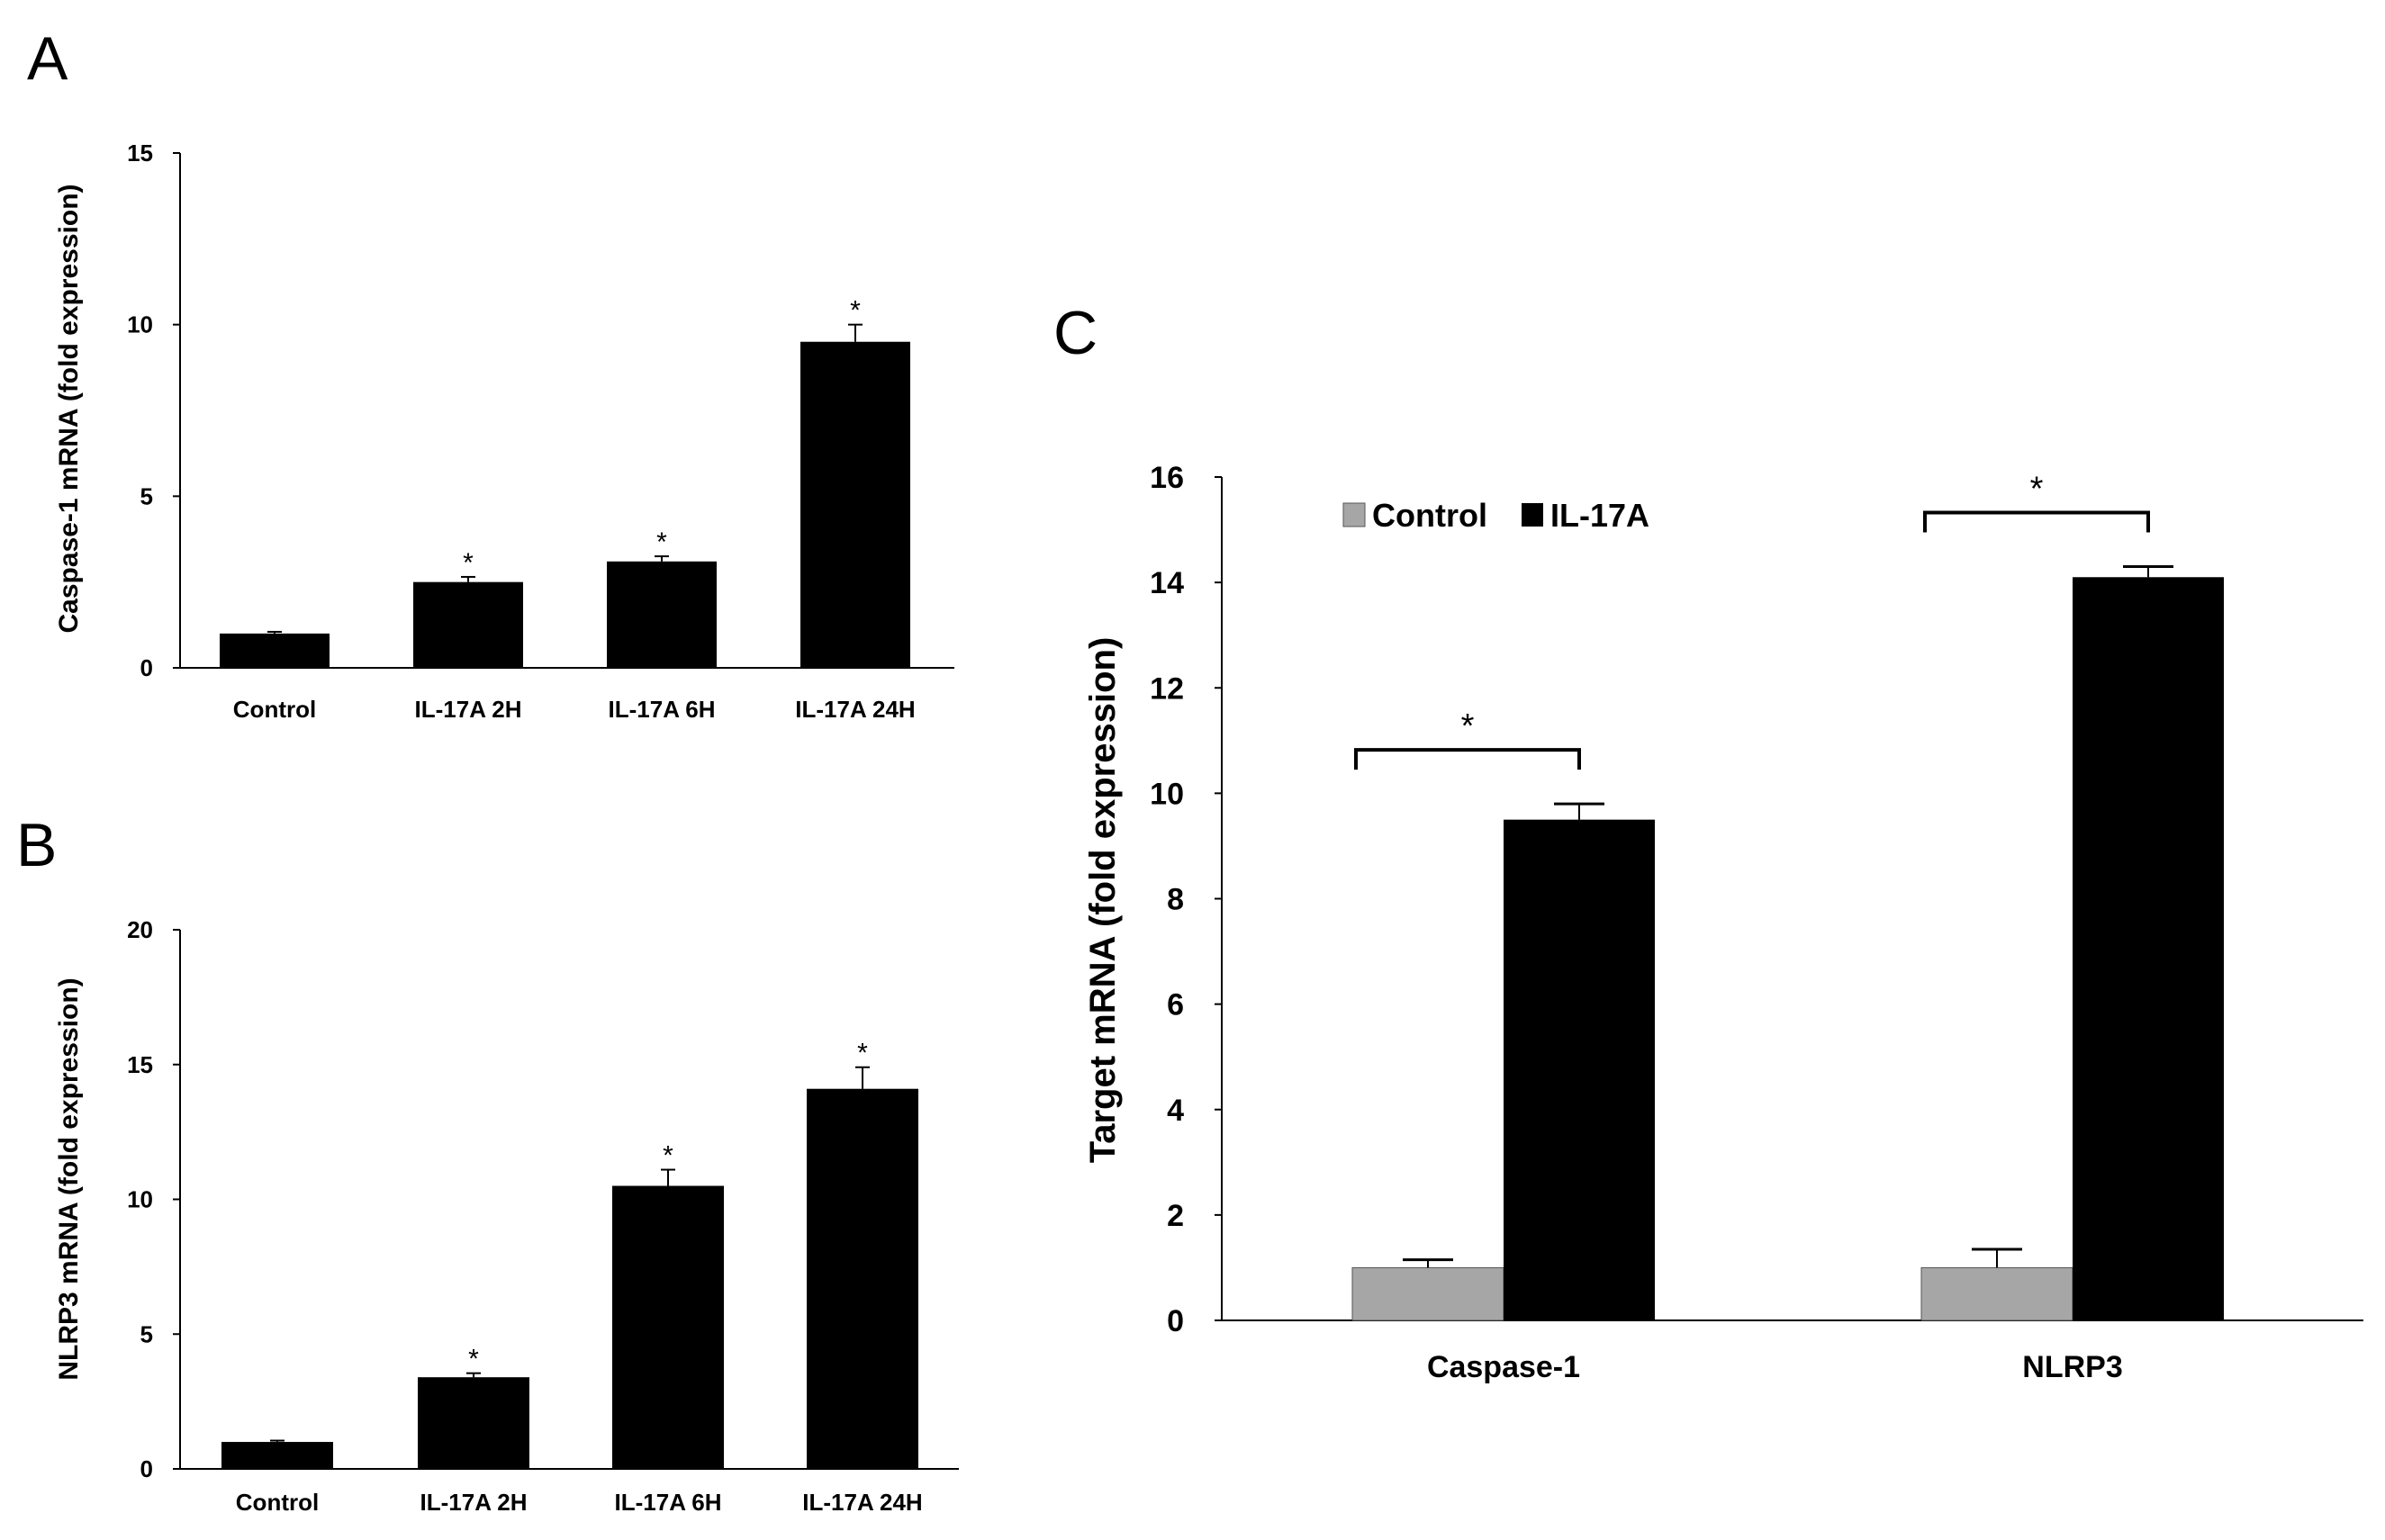 This screenshot has height=1540, width=2385. Describe the element at coordinates (36, 845) in the screenshot. I see `panel-label-b: B` at that location.